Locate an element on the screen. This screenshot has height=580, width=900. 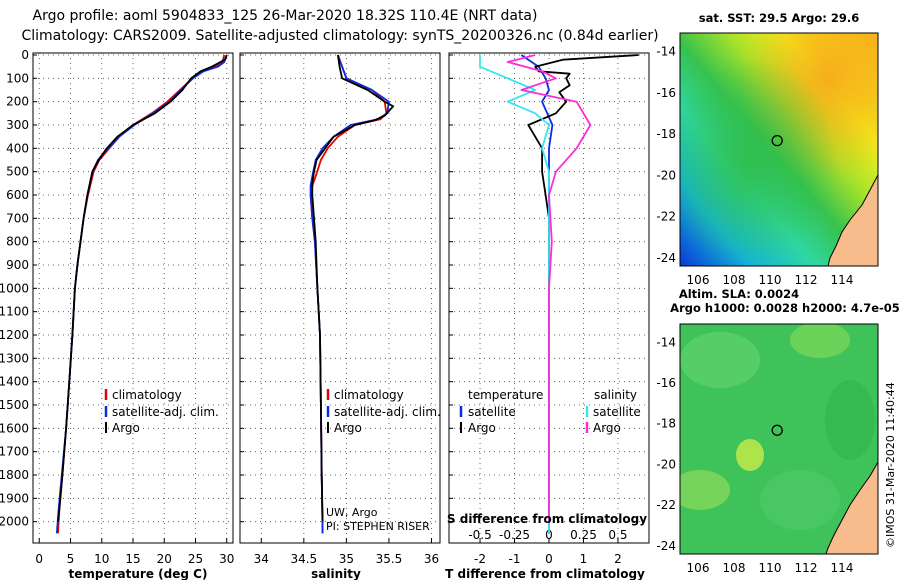
sla-map-ticks: 106 108 110 112 114 -14 -16 -18 -20 -22 -24 is located at coordinates (754, 455).